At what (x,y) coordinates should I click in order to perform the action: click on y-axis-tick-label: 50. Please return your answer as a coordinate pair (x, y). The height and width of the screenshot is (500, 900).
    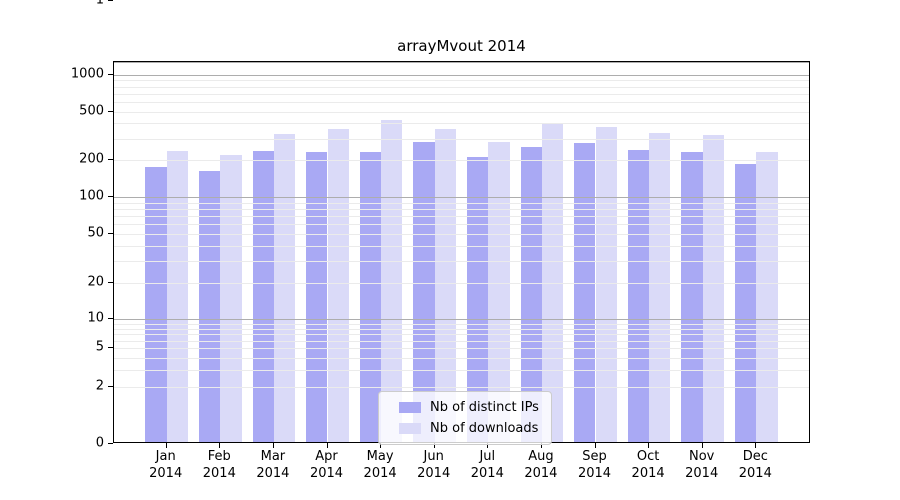
    Looking at the image, I should click on (95, 233).